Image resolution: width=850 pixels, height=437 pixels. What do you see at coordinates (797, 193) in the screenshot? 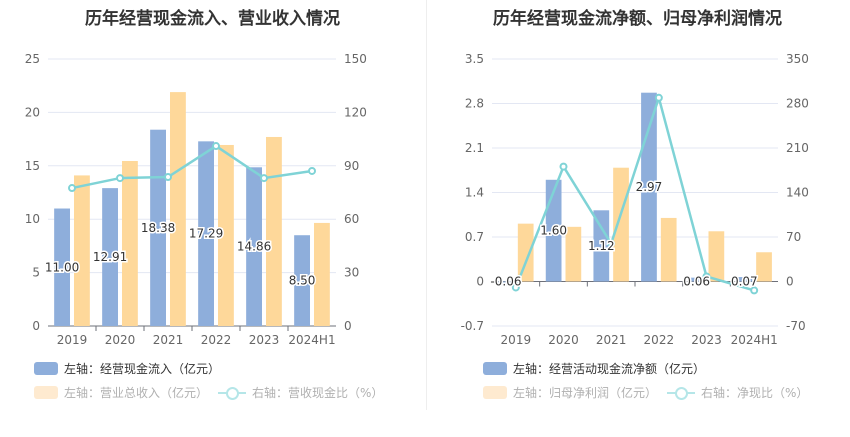
I see `y-right-tick-label: 140` at bounding box center [797, 193].